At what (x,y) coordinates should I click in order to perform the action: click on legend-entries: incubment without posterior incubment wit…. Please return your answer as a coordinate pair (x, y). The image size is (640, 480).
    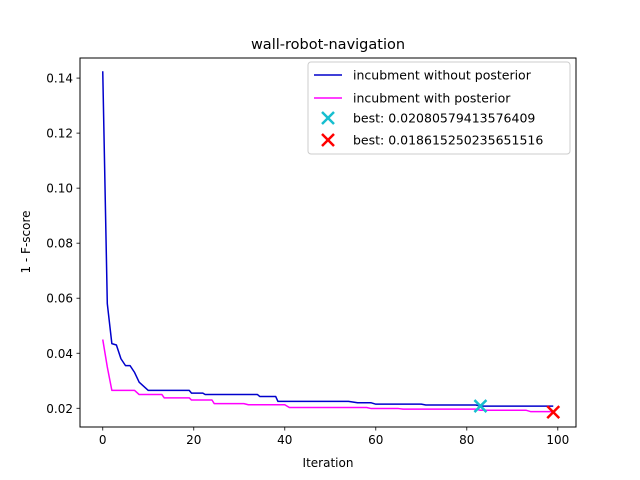
    Looking at the image, I should click on (428, 108).